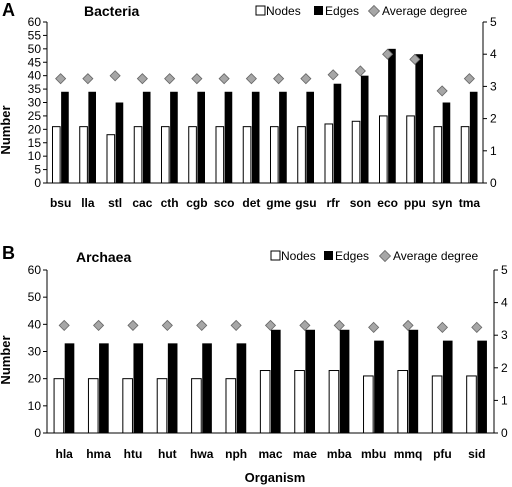 This screenshot has height=487, width=512. I want to click on category-label: tma, so click(470, 203).